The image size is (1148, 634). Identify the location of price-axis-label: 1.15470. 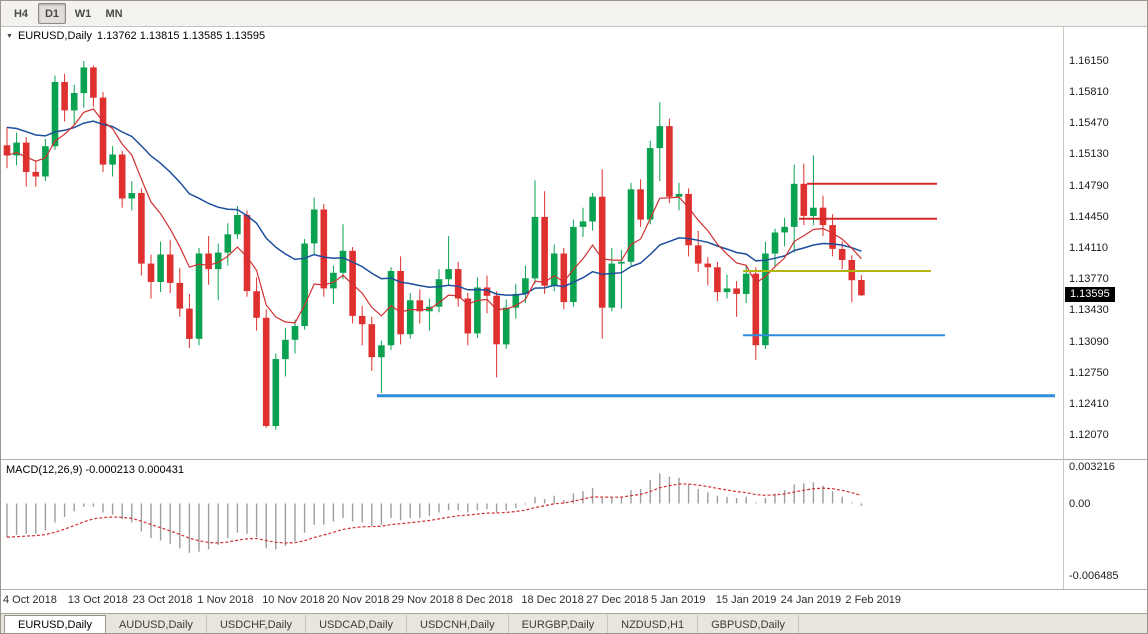
(1089, 123).